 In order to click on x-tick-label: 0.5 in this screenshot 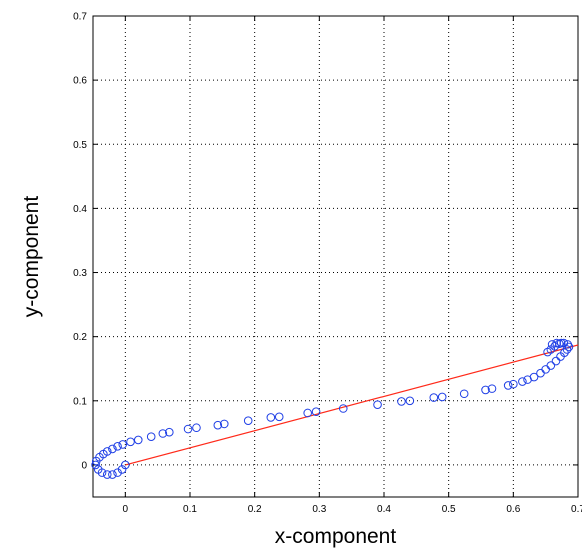, I will do `click(449, 509)`.